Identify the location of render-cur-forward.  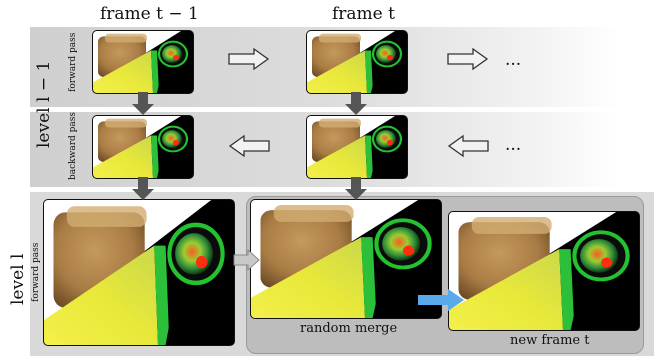
(357, 62).